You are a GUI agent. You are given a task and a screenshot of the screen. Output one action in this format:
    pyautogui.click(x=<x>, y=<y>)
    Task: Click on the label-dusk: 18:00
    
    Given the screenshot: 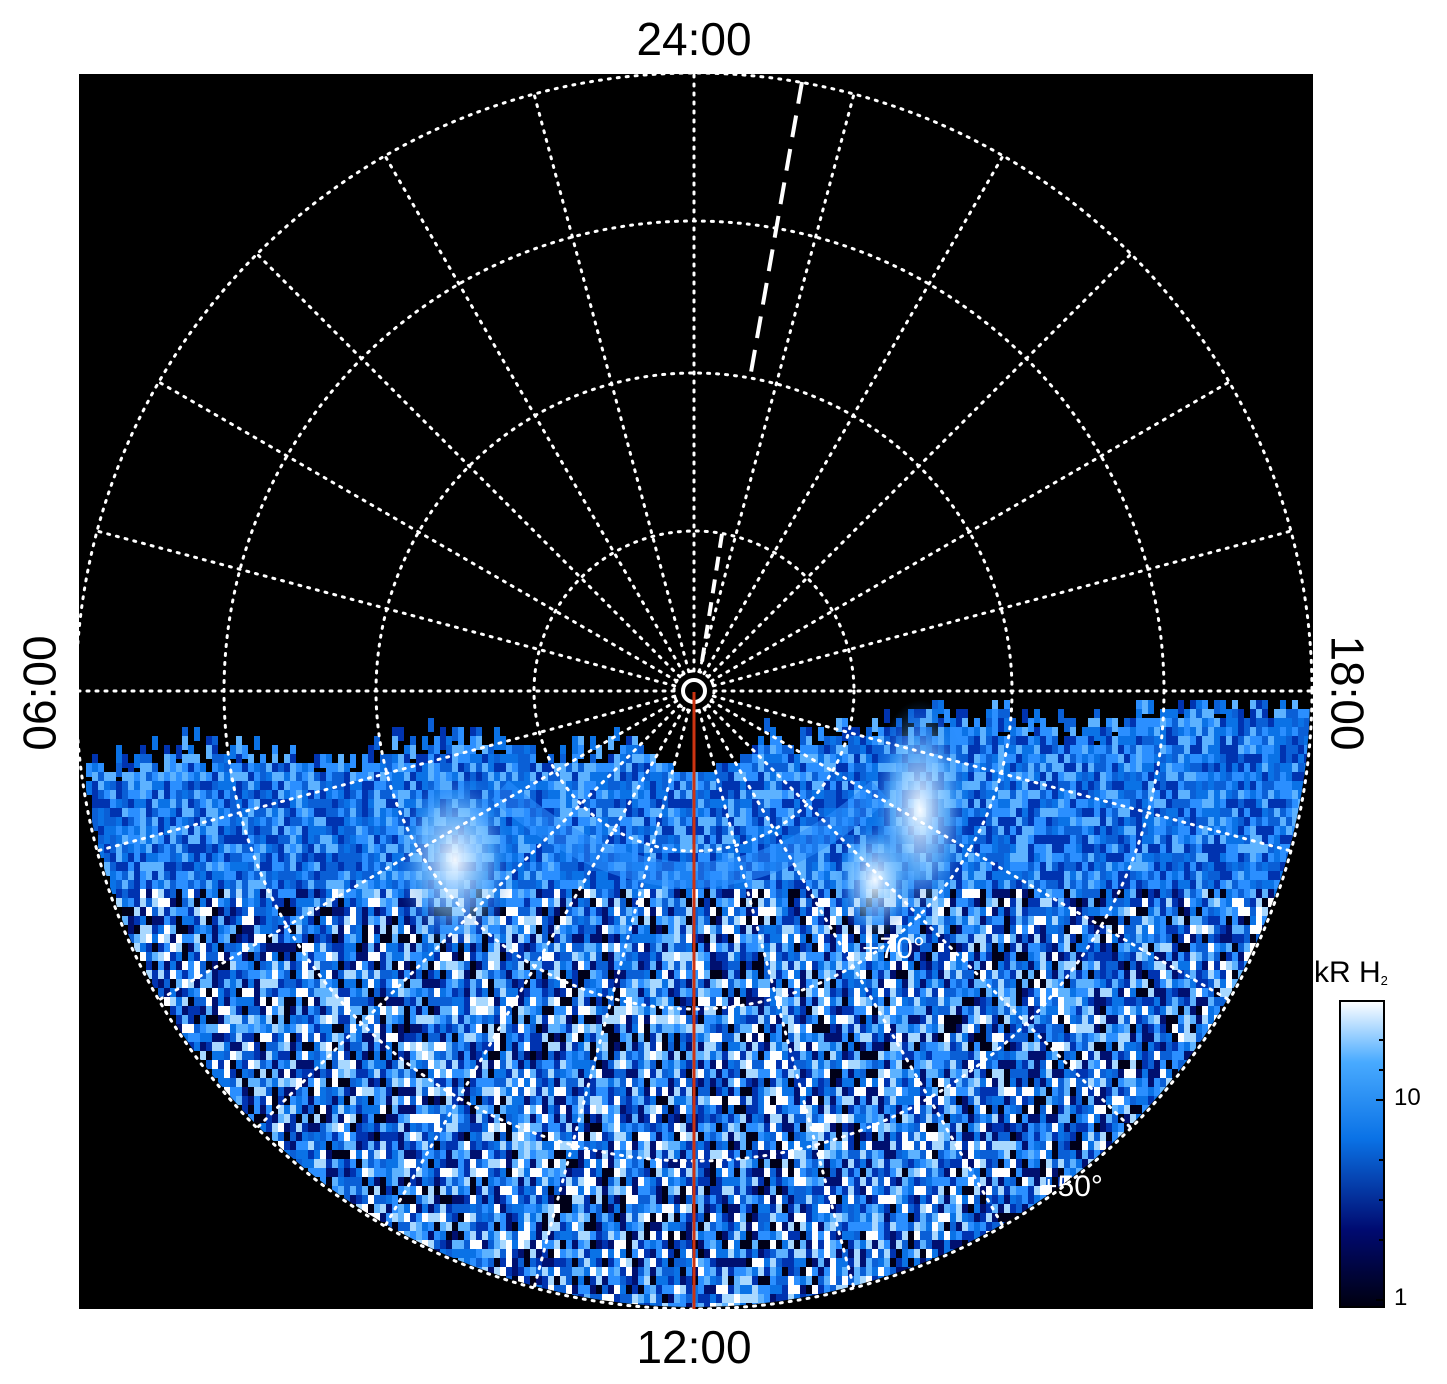 What is the action you would take?
    pyautogui.click(x=1348, y=693)
    